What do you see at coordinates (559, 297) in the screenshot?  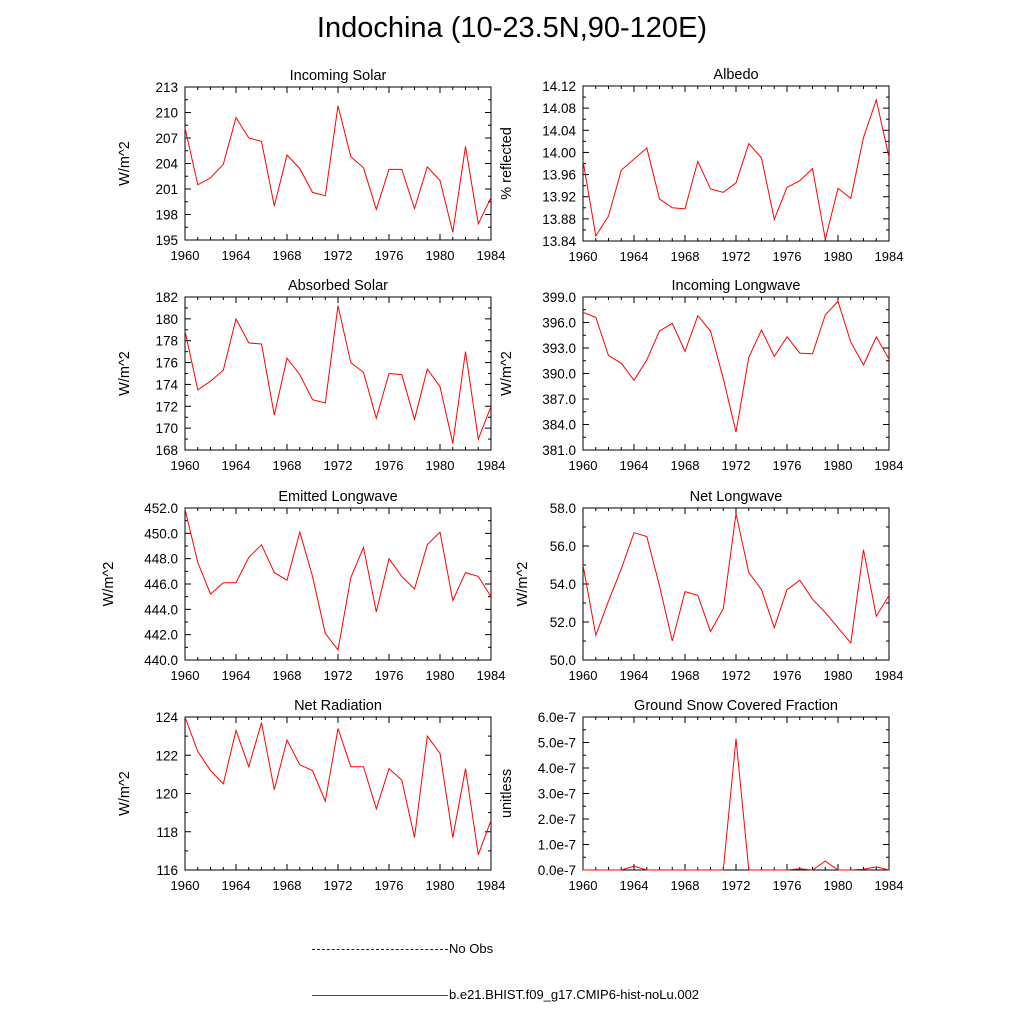 I see `y-tick-label: 399.0` at bounding box center [559, 297].